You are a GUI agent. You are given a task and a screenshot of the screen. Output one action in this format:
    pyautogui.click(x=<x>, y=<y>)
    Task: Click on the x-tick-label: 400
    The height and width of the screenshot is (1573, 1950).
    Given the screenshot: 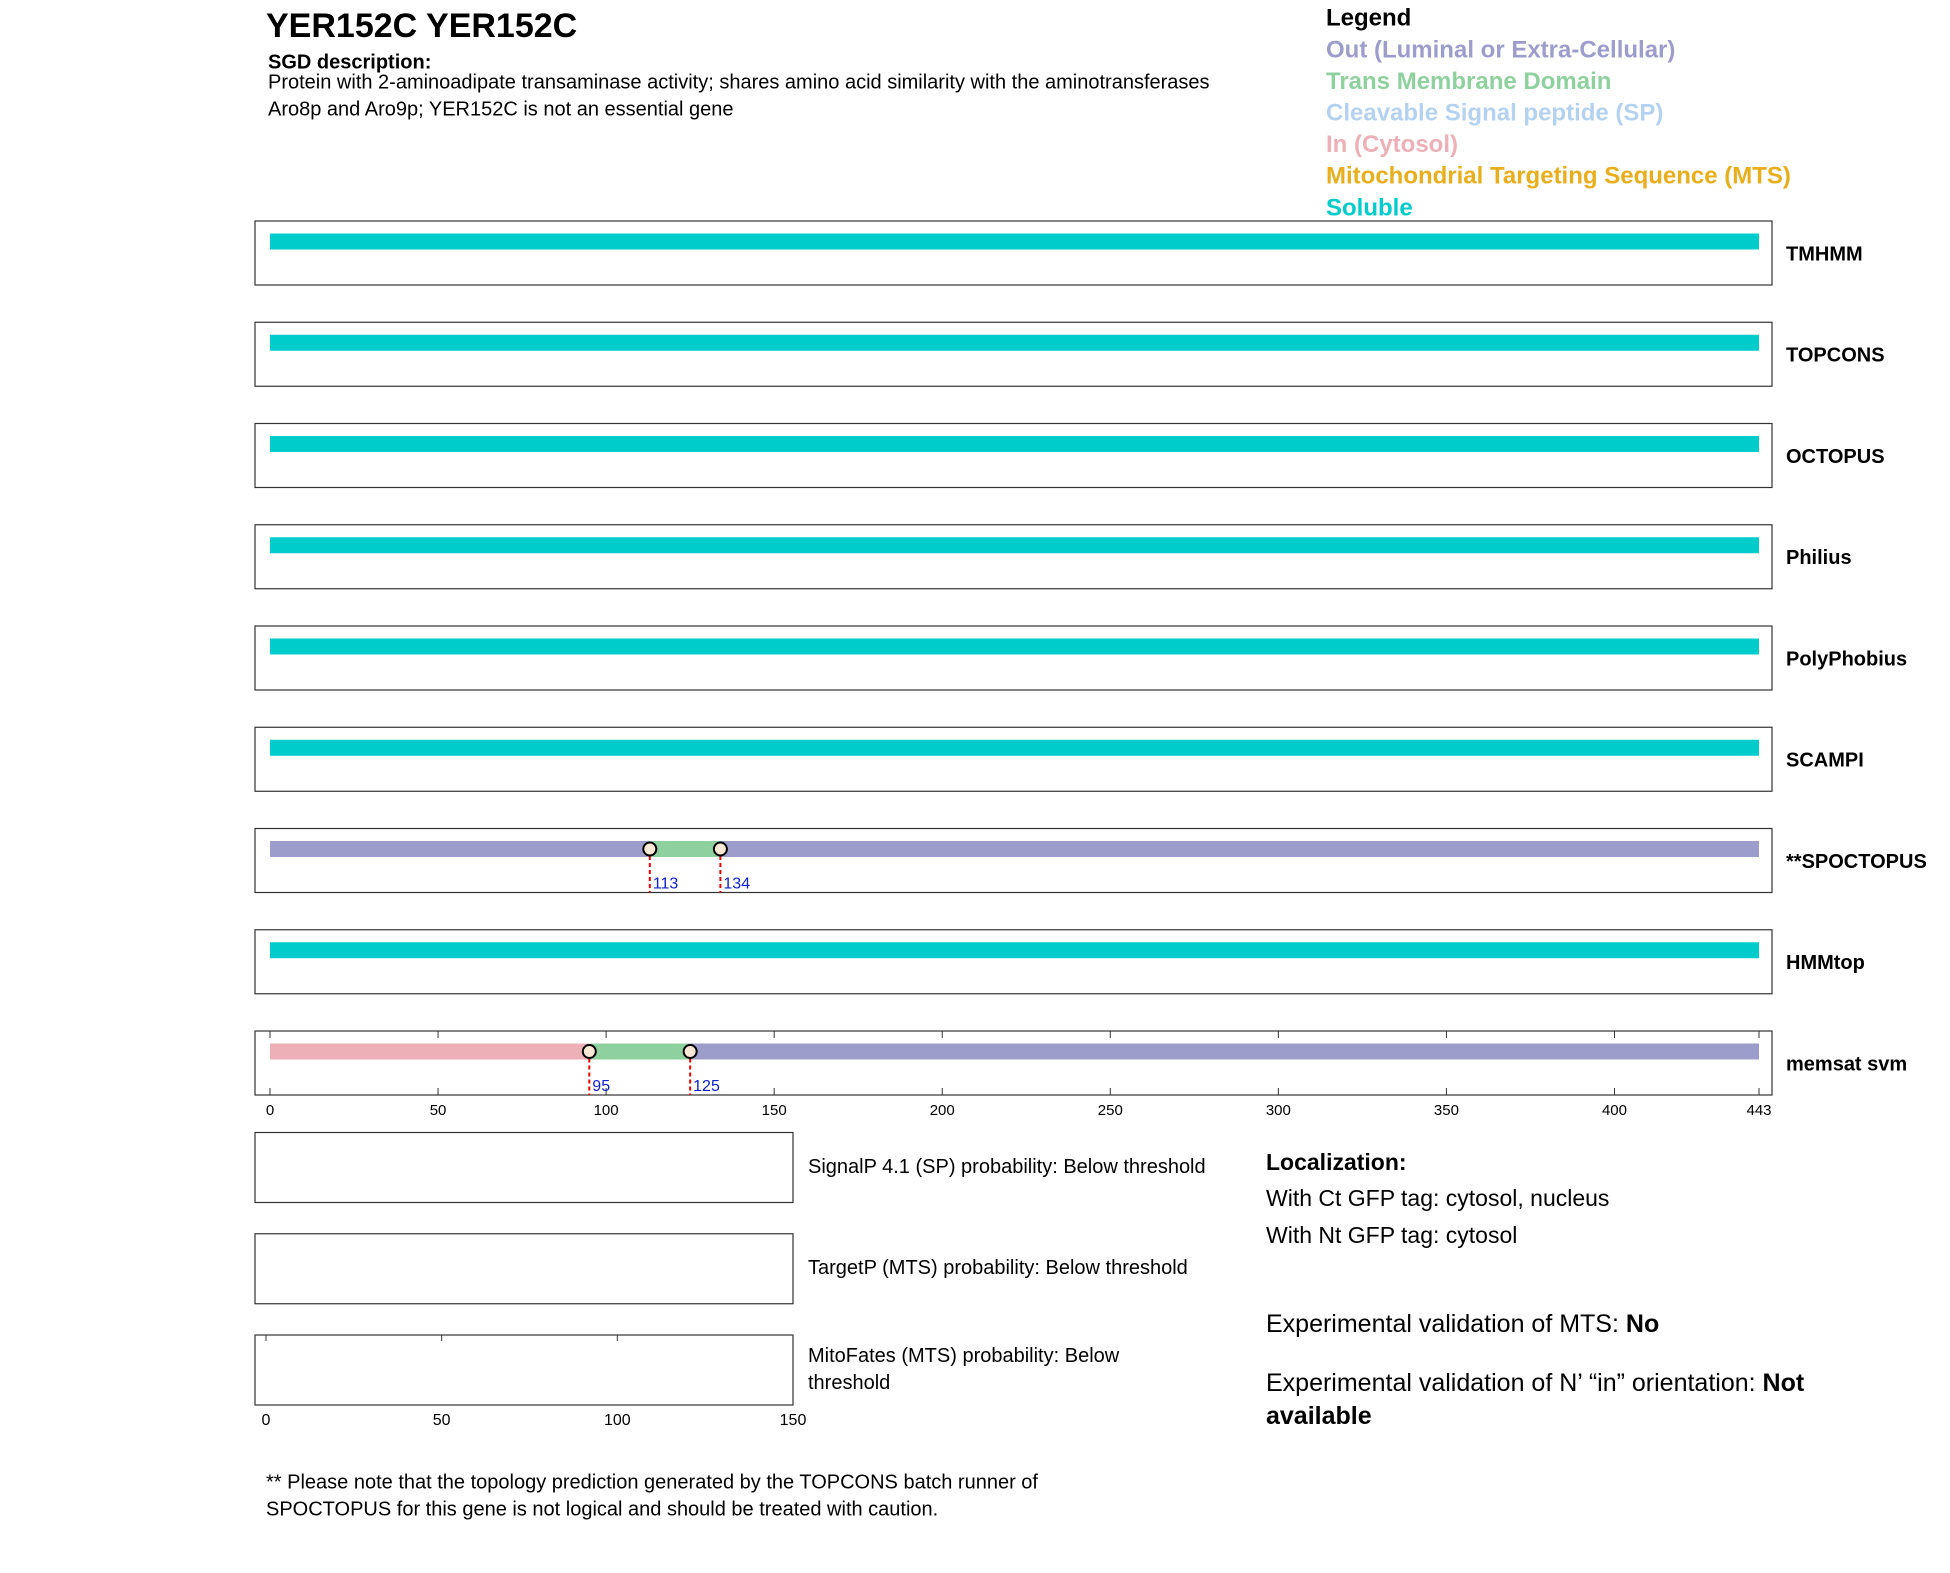 What is the action you would take?
    pyautogui.click(x=1614, y=1110)
    